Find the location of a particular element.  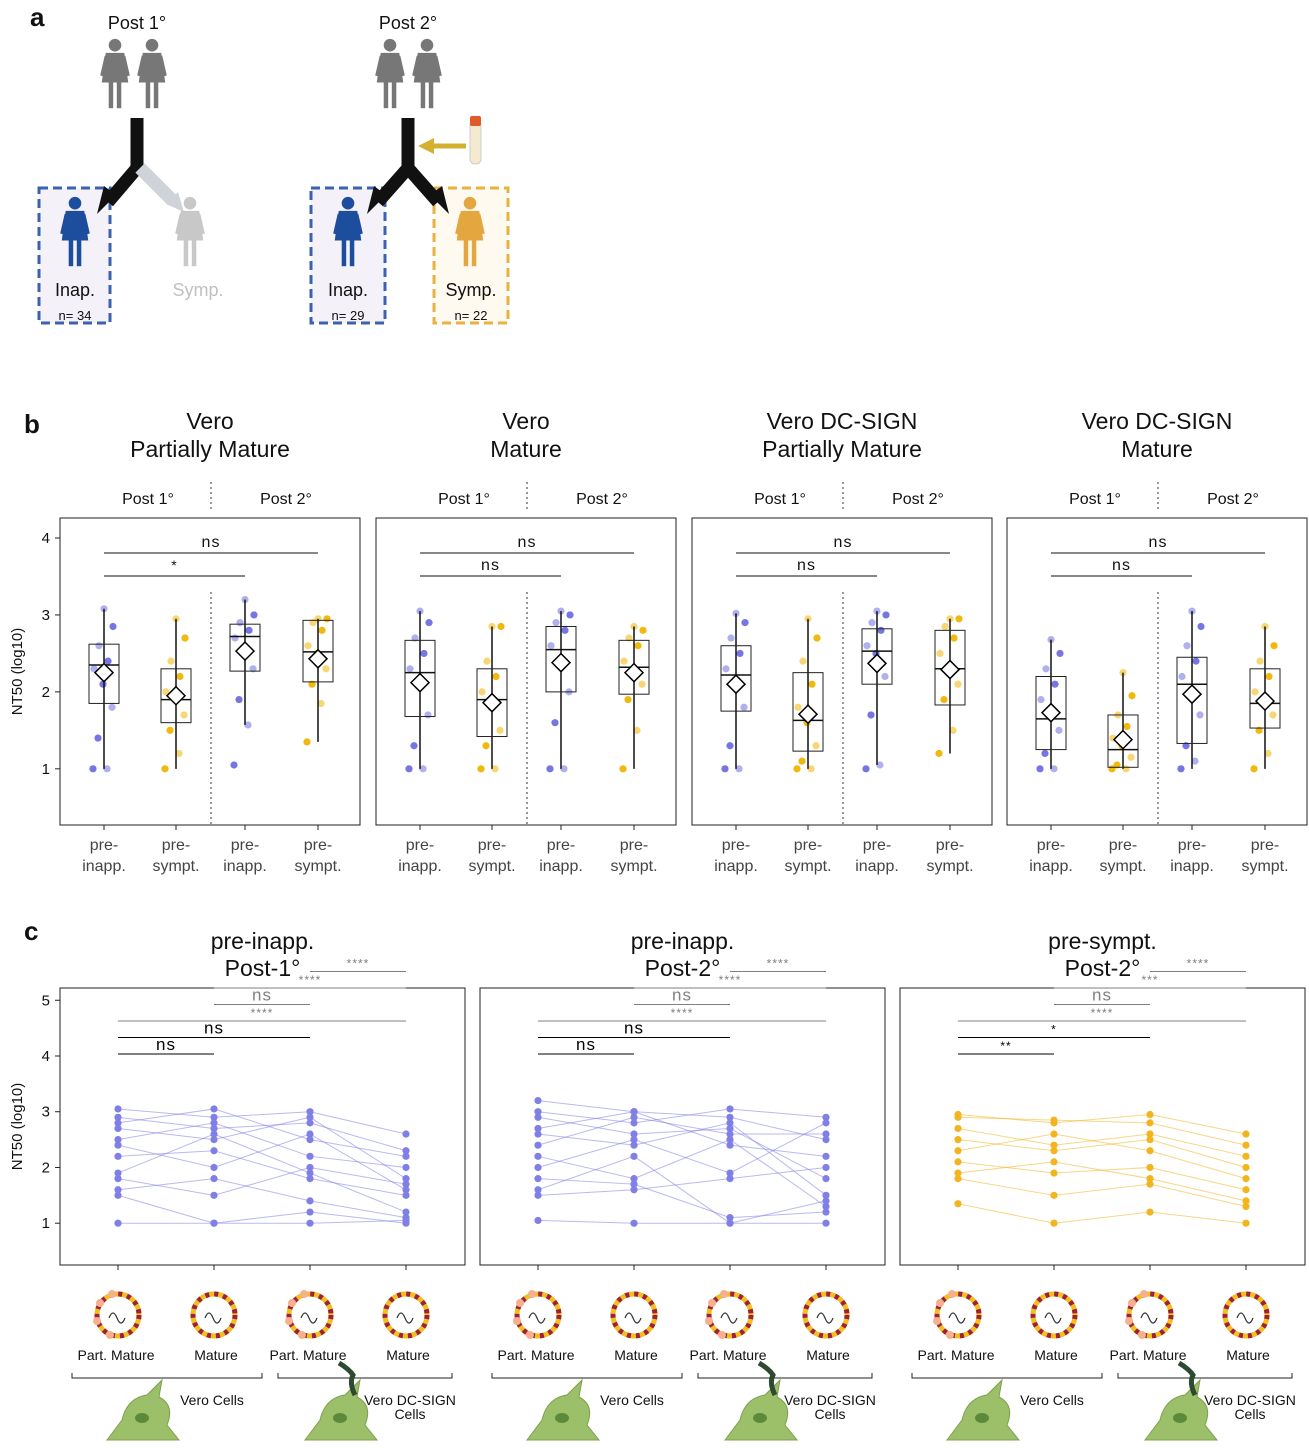

group-bracket is located at coordinates (785, 1376).